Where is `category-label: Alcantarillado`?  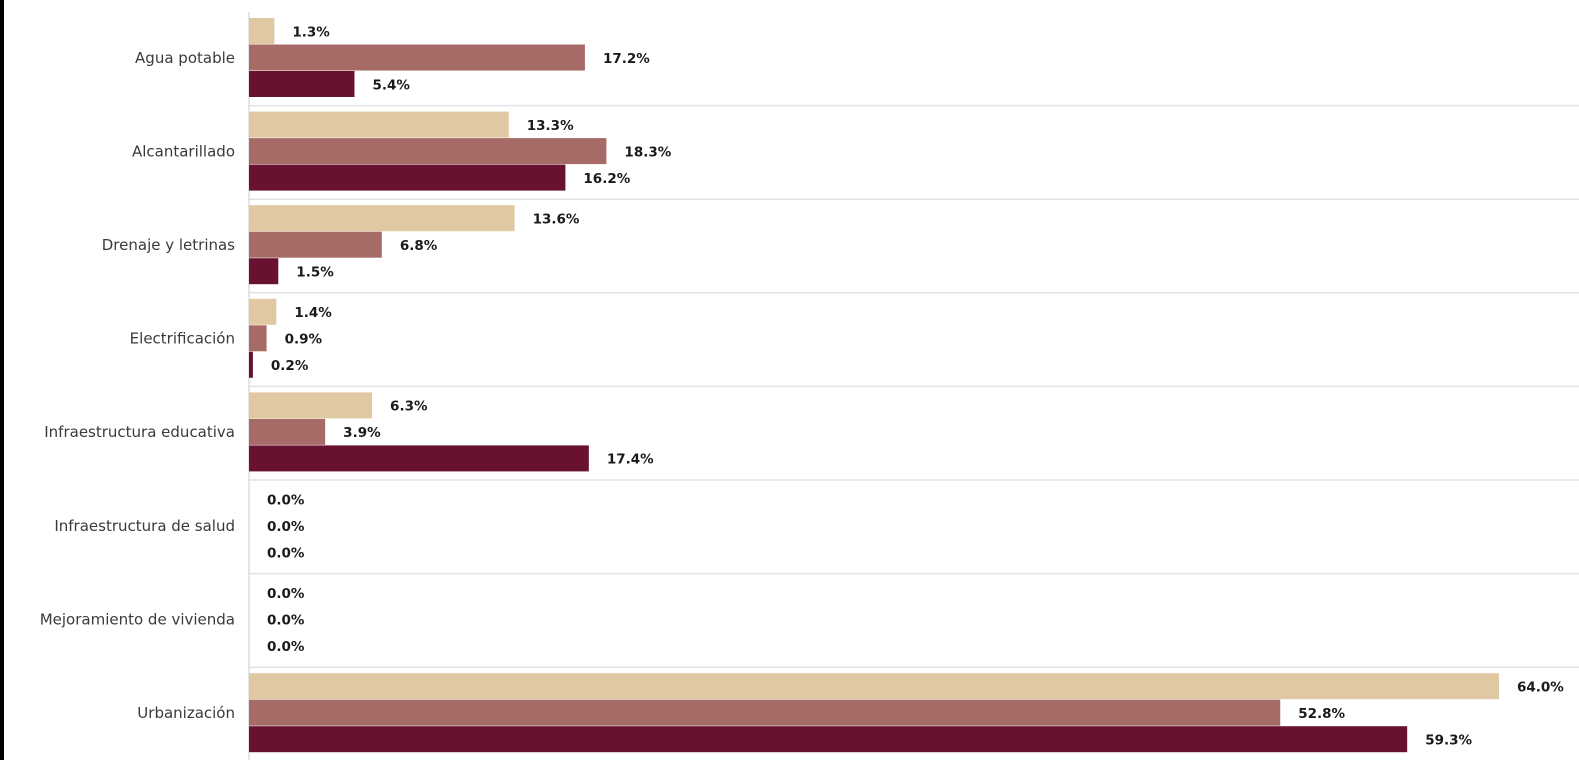
category-label: Alcantarillado is located at coordinates (183, 151).